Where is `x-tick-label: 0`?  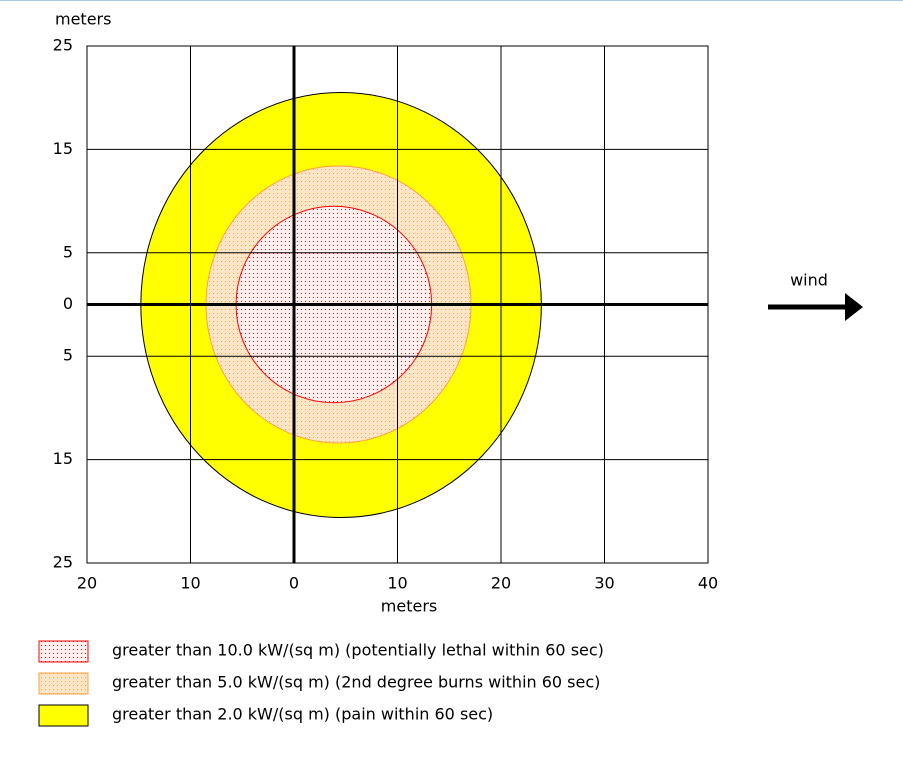 x-tick-label: 0 is located at coordinates (294, 583).